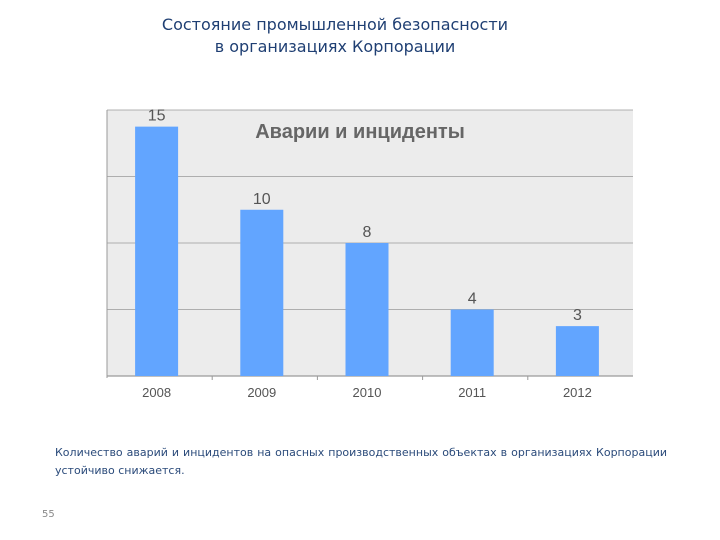 The height and width of the screenshot is (540, 720). I want to click on data-label-2010: 8, so click(367, 232).